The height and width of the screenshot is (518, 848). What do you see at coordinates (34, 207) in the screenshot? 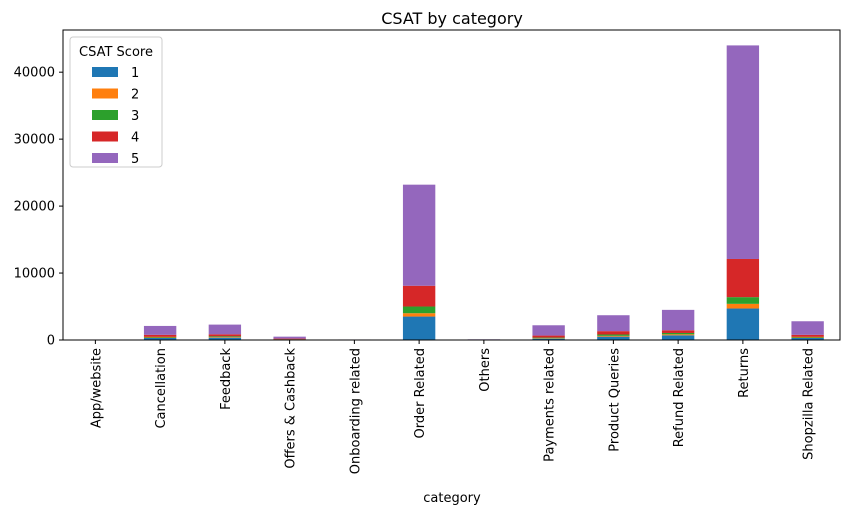
I see `y-tick-label: 20000` at bounding box center [34, 207].